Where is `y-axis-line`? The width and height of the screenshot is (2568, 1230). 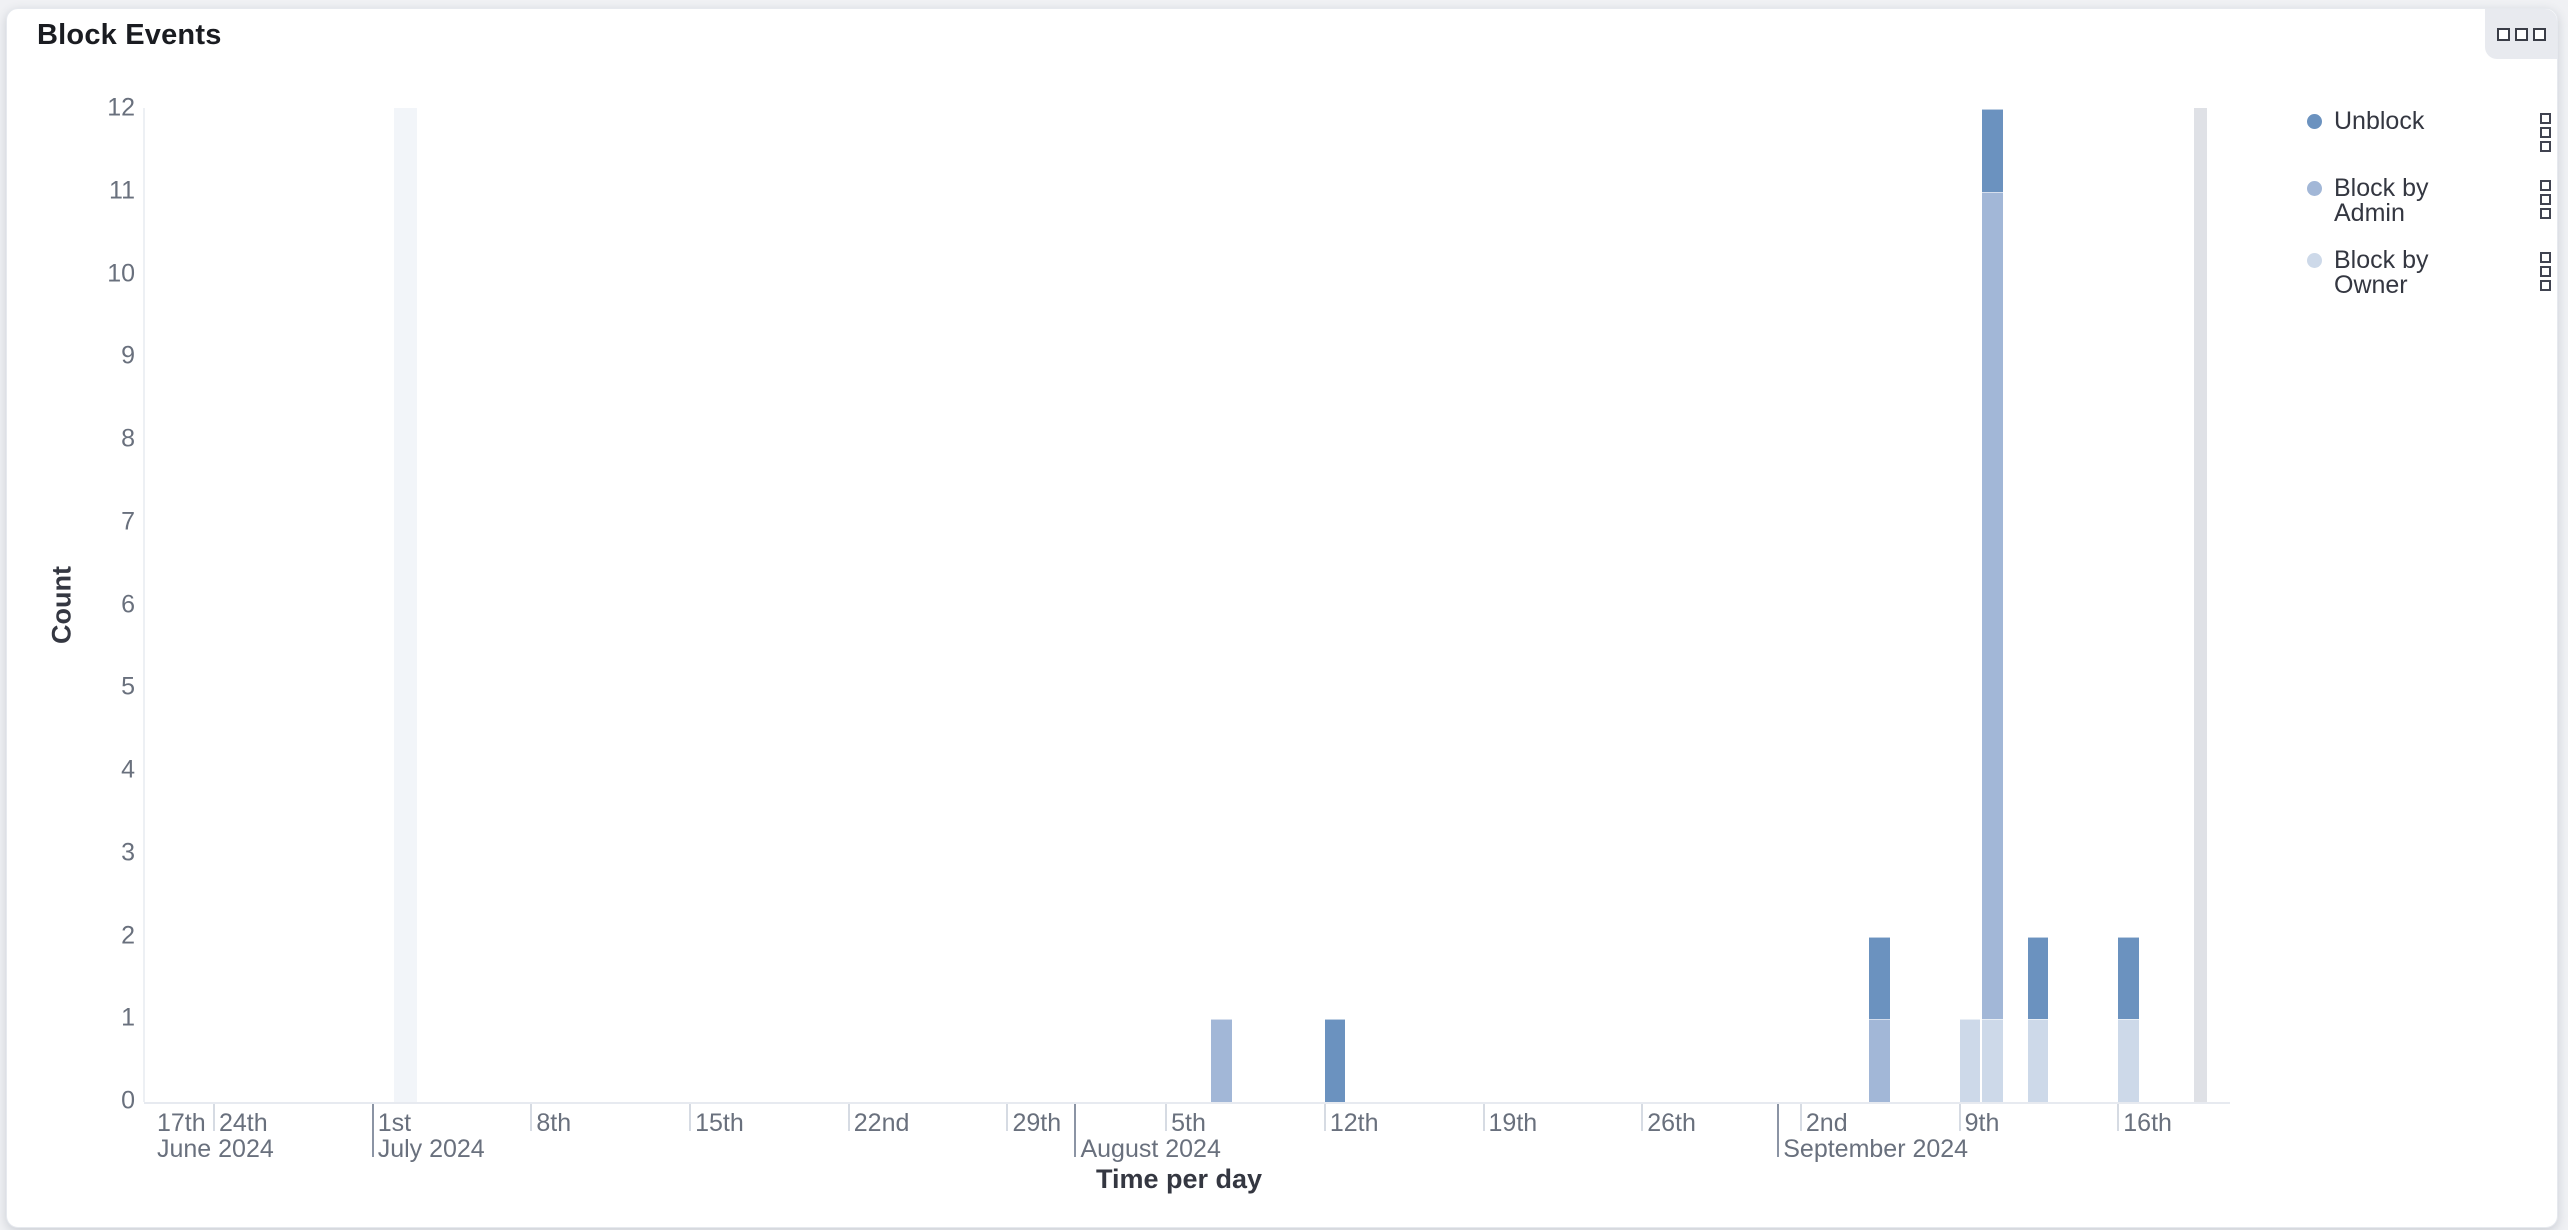 y-axis-line is located at coordinates (144, 605).